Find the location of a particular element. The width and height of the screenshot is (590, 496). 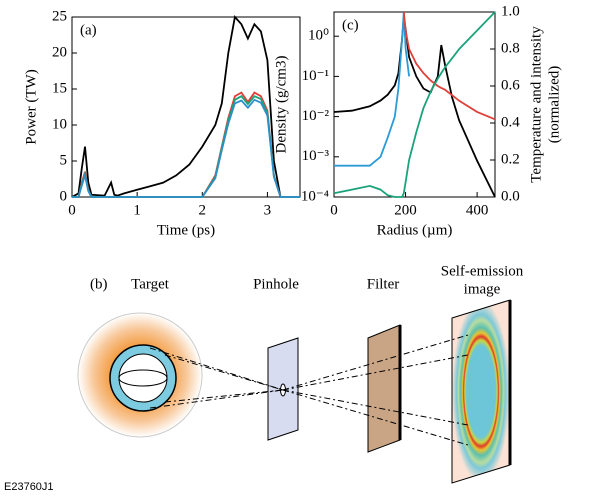

y-axis-label: Density (g/cm3) is located at coordinates (281, 105).